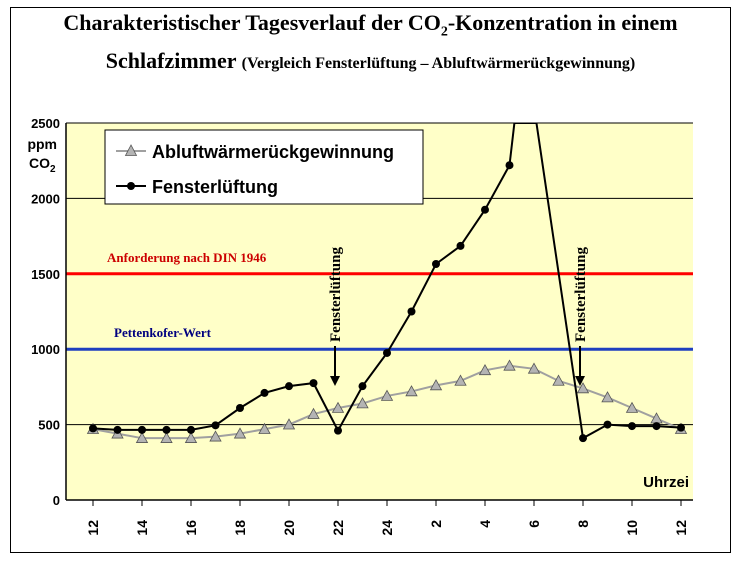  What do you see at coordinates (131, 150) in the screenshot?
I see `legend-swatch-marker-abluft` at bounding box center [131, 150].